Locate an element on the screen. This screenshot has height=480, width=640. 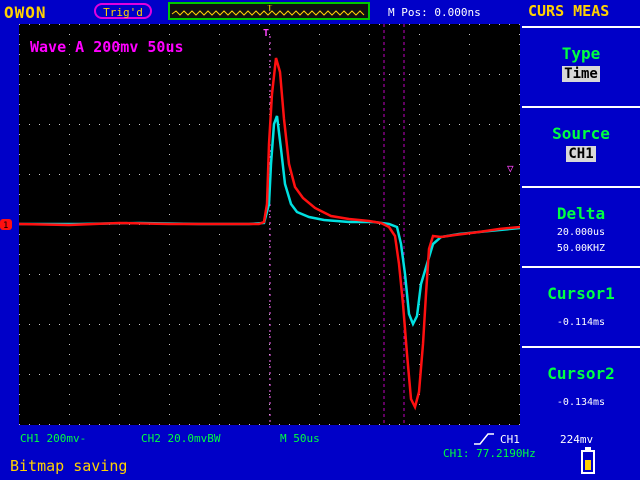
timebase: M 50us is located at coordinates (300, 438).